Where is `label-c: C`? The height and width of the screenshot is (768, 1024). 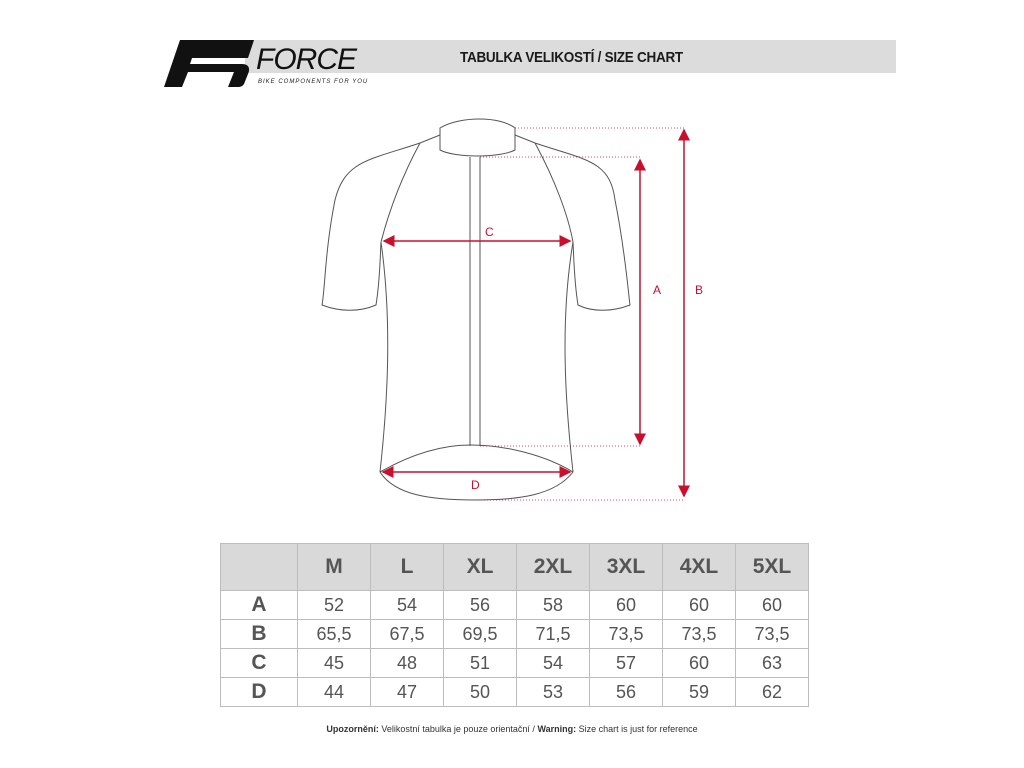
label-c: C is located at coordinates (489, 232).